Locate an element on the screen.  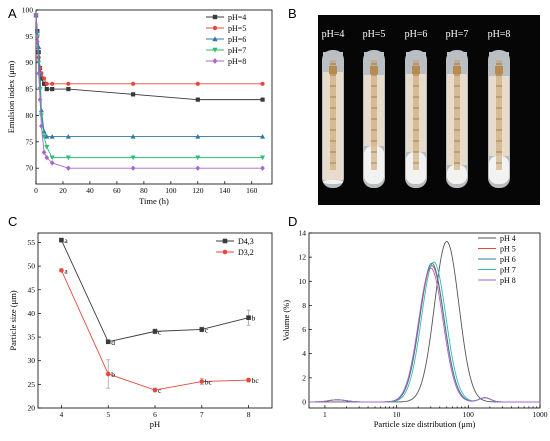
significance-label: c is located at coordinates (160, 331).